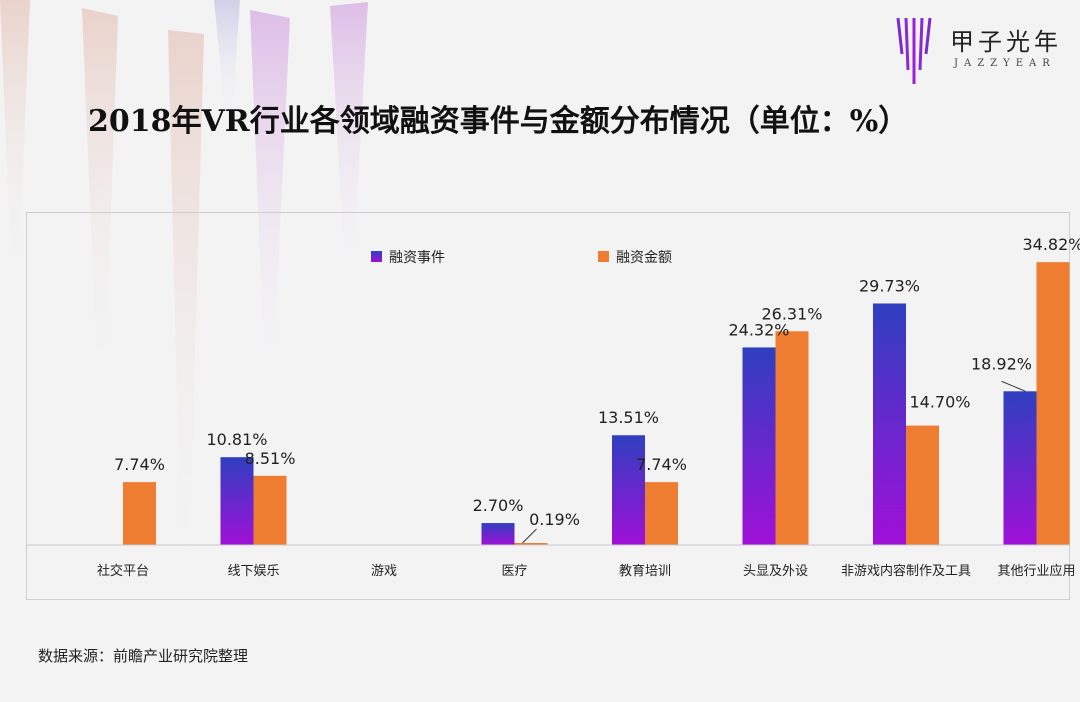  What do you see at coordinates (236, 439) in the screenshot?
I see `data-label: 10.81%` at bounding box center [236, 439].